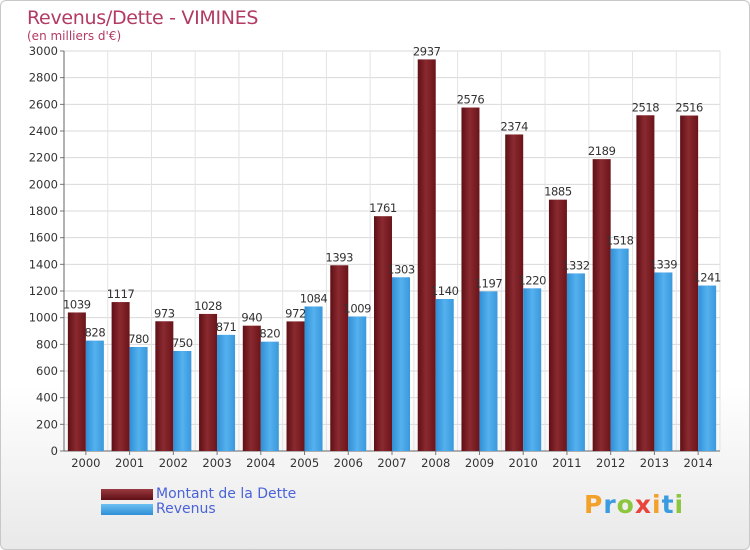  What do you see at coordinates (47, 371) in the screenshot?
I see `y-tick-label: 600` at bounding box center [47, 371].